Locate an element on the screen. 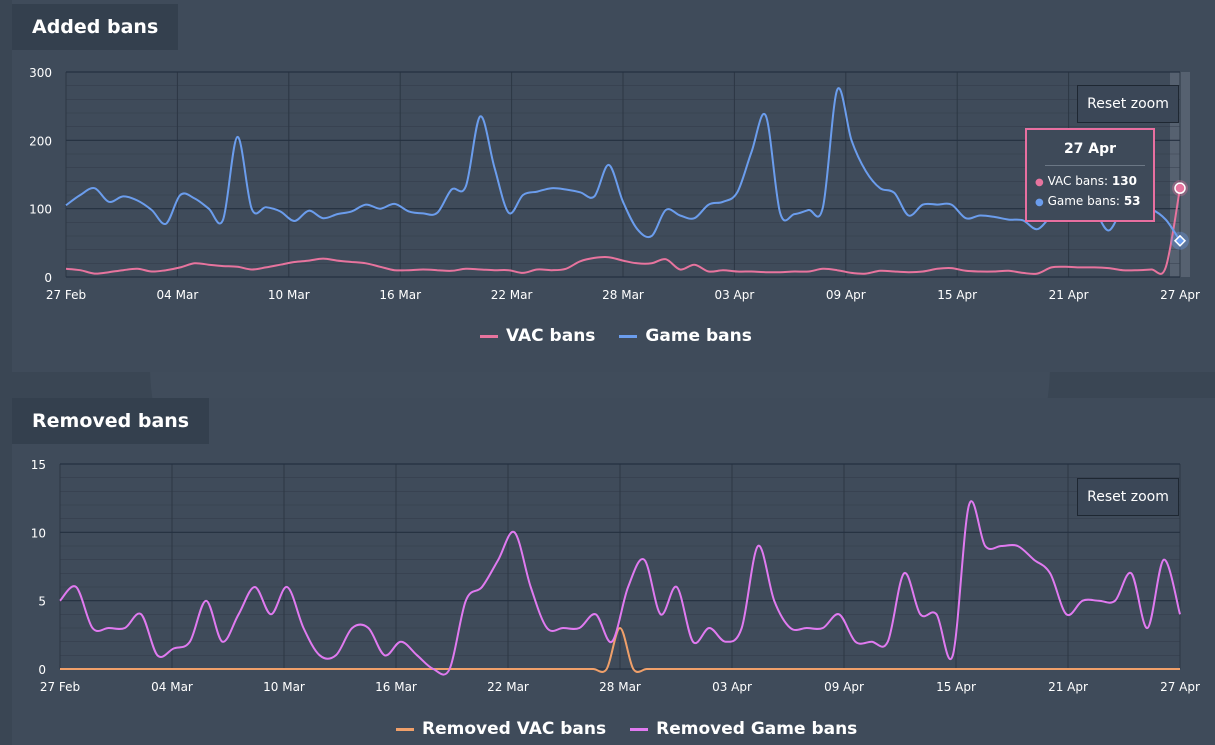  vac-hover-marker is located at coordinates (1180, 188).